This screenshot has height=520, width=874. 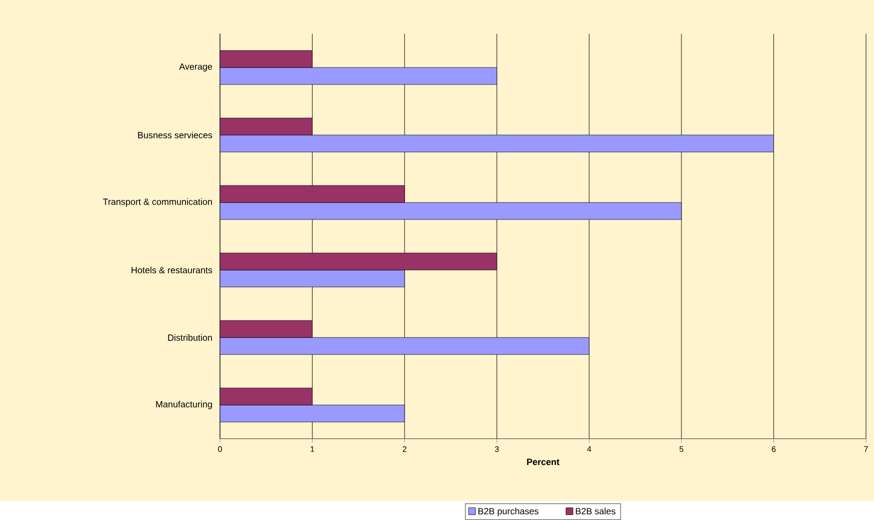 What do you see at coordinates (866, 449) in the screenshot?
I see `x-tick-label: 7` at bounding box center [866, 449].